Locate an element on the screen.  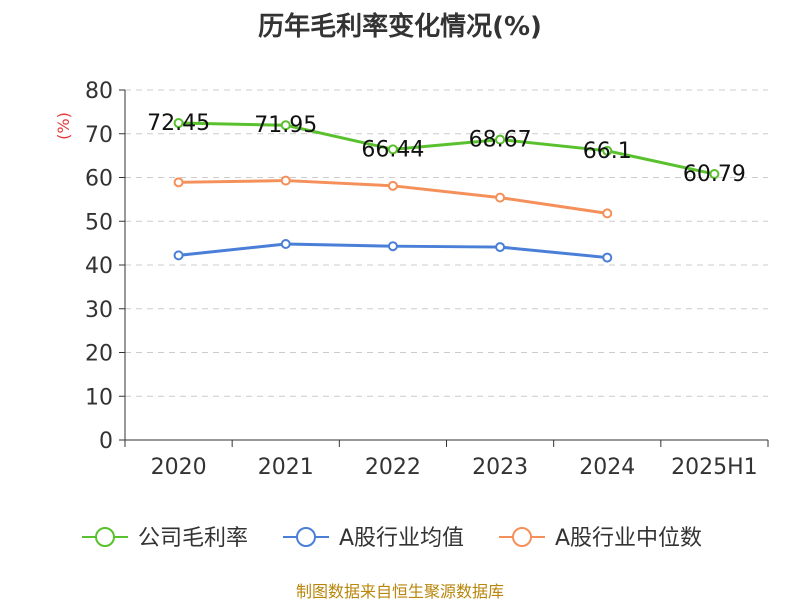
data-label: 66.44 is located at coordinates (392, 149).